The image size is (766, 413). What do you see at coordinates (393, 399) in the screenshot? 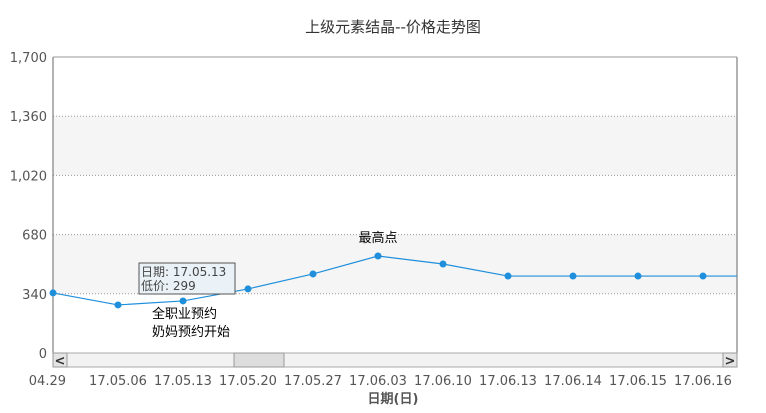
I see `x-axis-title: 日期(日)` at bounding box center [393, 399].